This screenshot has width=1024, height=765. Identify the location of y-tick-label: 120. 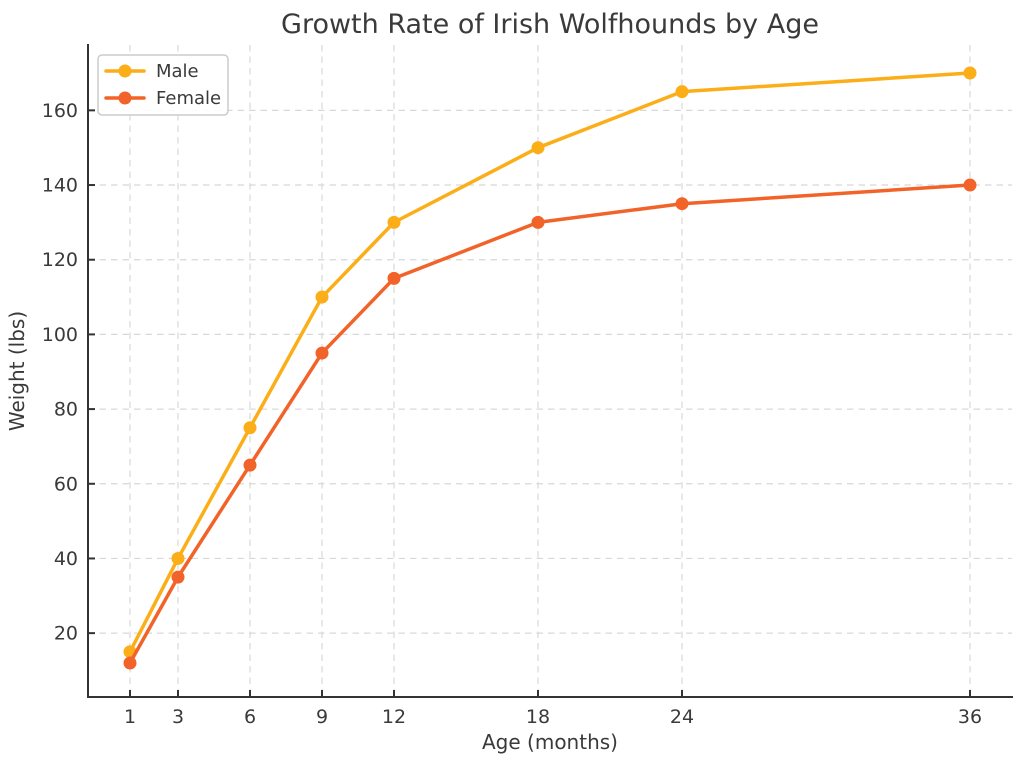
(60, 260).